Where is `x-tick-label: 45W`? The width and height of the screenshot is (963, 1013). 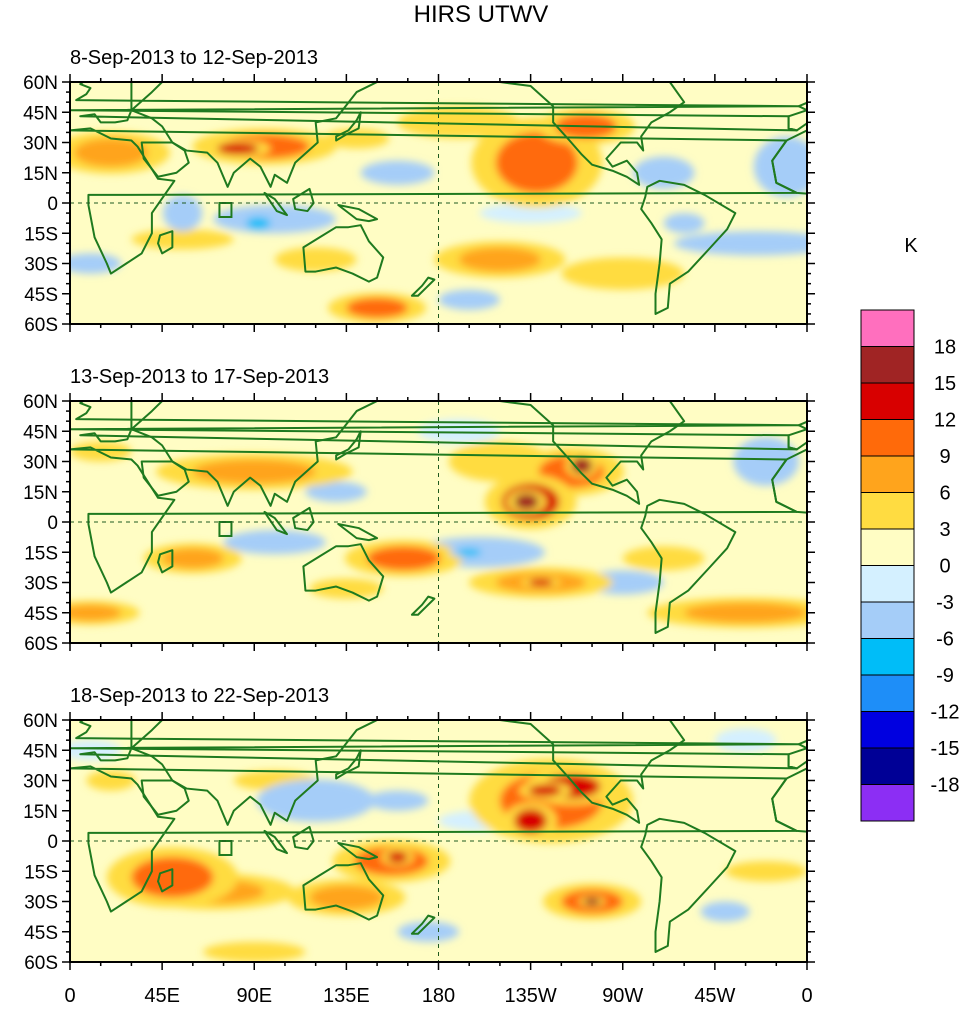
x-tick-label: 45W is located at coordinates (714, 996).